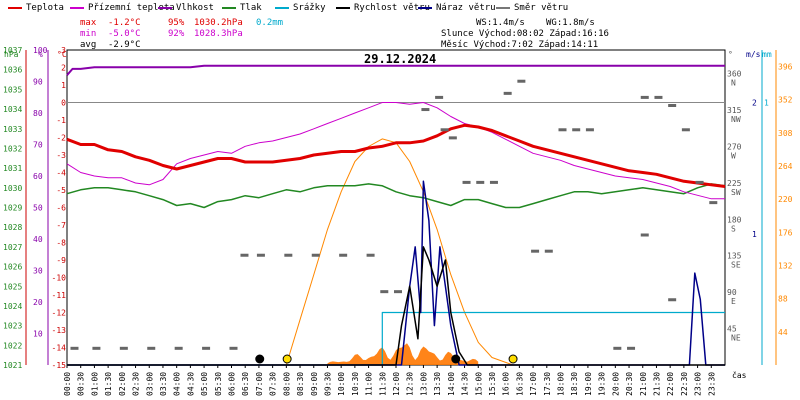  What do you see at coordinates (88, 23) in the screenshot?
I see `stats-max-label: max` at bounding box center [88, 23].